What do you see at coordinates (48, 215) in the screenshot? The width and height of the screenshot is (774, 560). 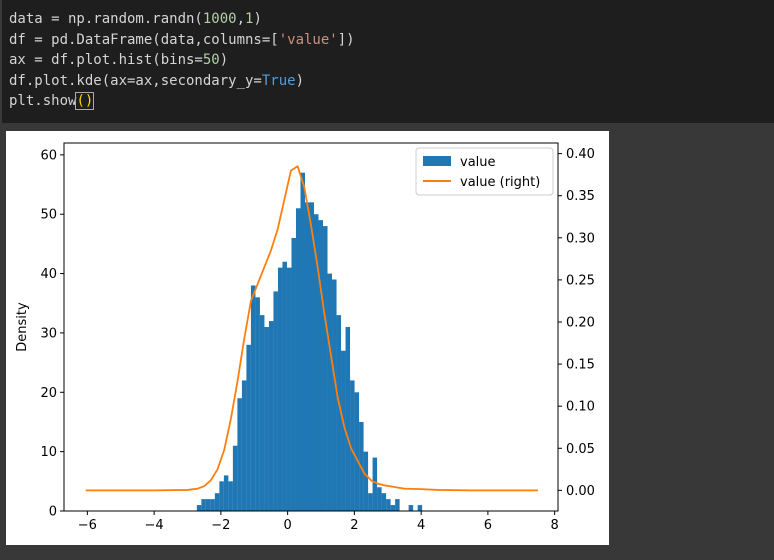 I see `y-left-tick-label: 50` at bounding box center [48, 215].